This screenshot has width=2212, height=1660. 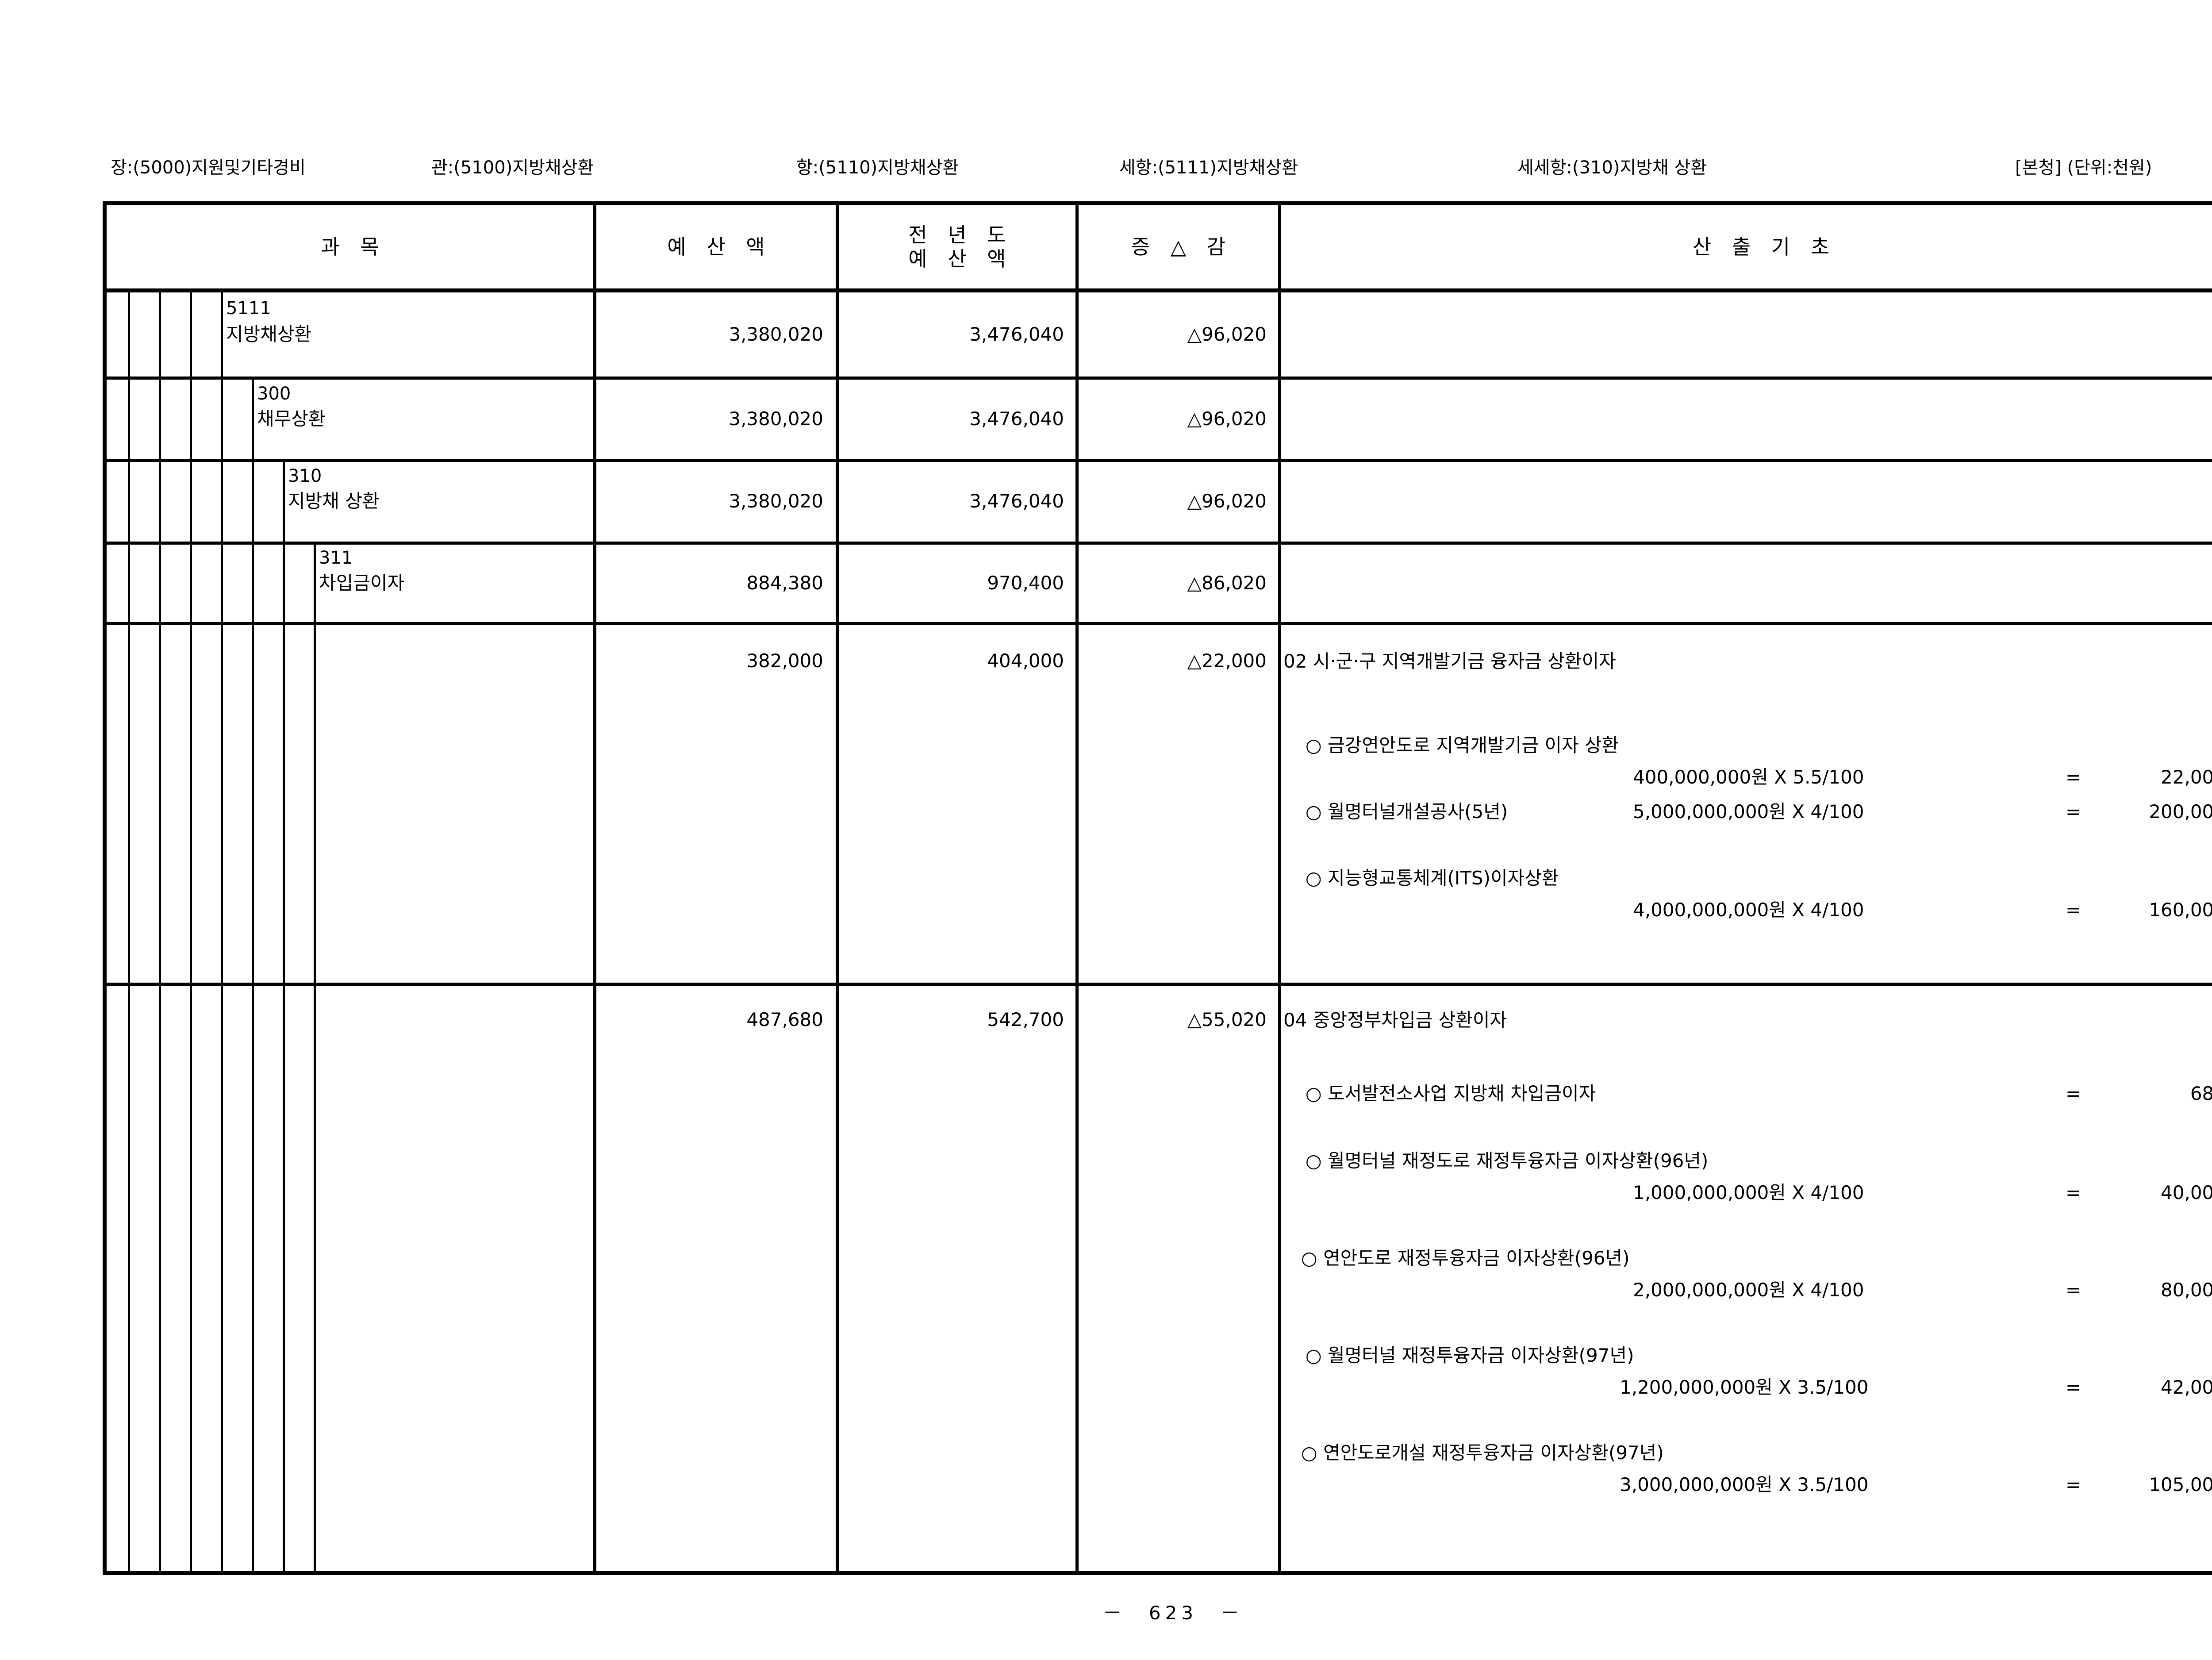 What do you see at coordinates (1227, 583) in the screenshot?
I see `row-change: △86,020` at bounding box center [1227, 583].